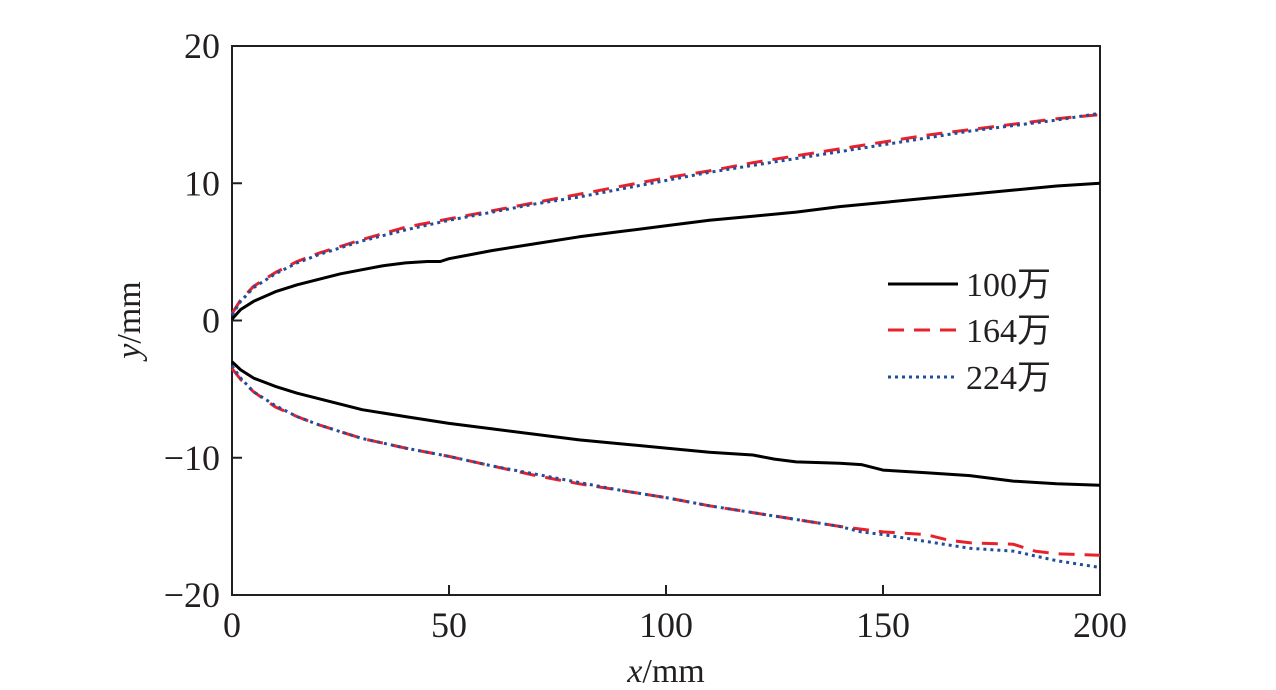 This screenshot has height=690, width=1276. What do you see at coordinates (1100, 625) in the screenshot?
I see `x-tick-label: 200` at bounding box center [1100, 625].